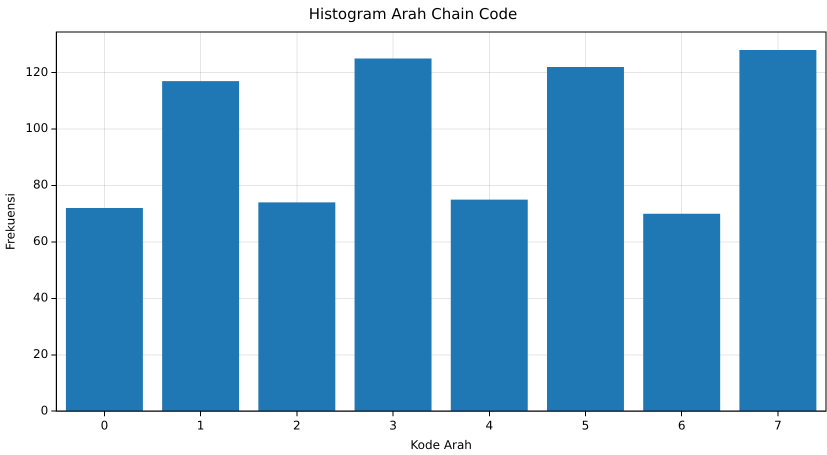 Image resolution: width=827 pixels, height=455 pixels. What do you see at coordinates (413, 13) in the screenshot?
I see `chart-title: Histogram Arah Chain Code` at bounding box center [413, 13].